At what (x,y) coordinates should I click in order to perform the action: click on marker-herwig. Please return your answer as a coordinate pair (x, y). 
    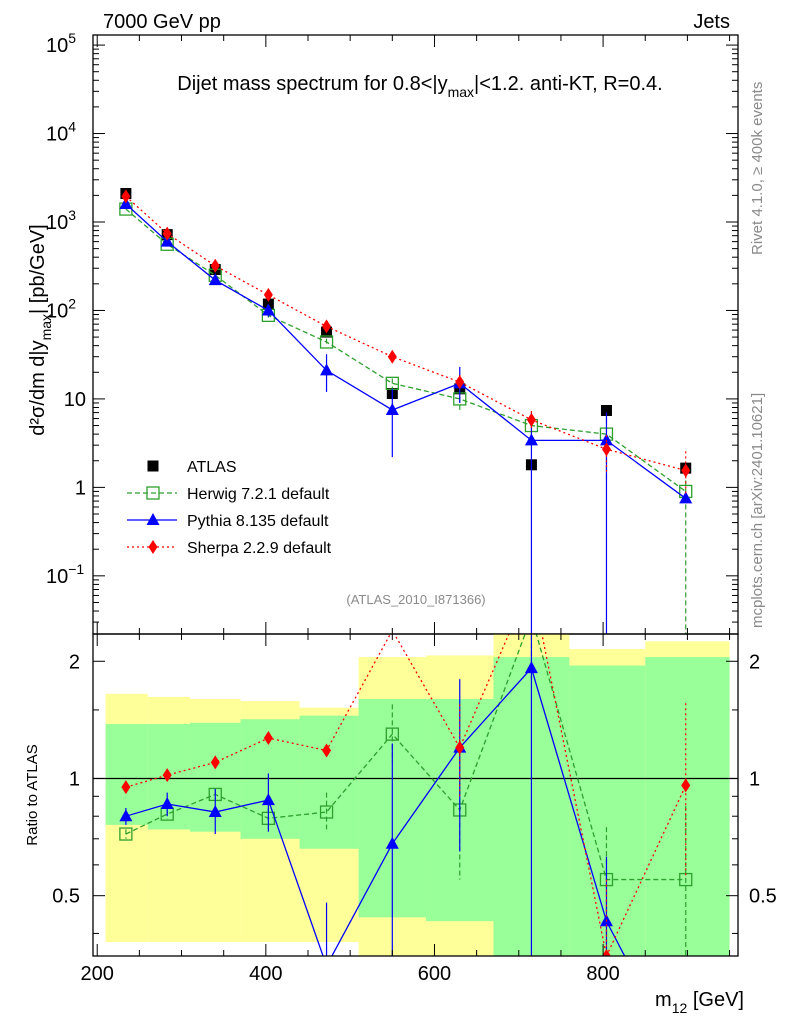
    Looking at the image, I should click on (326, 342).